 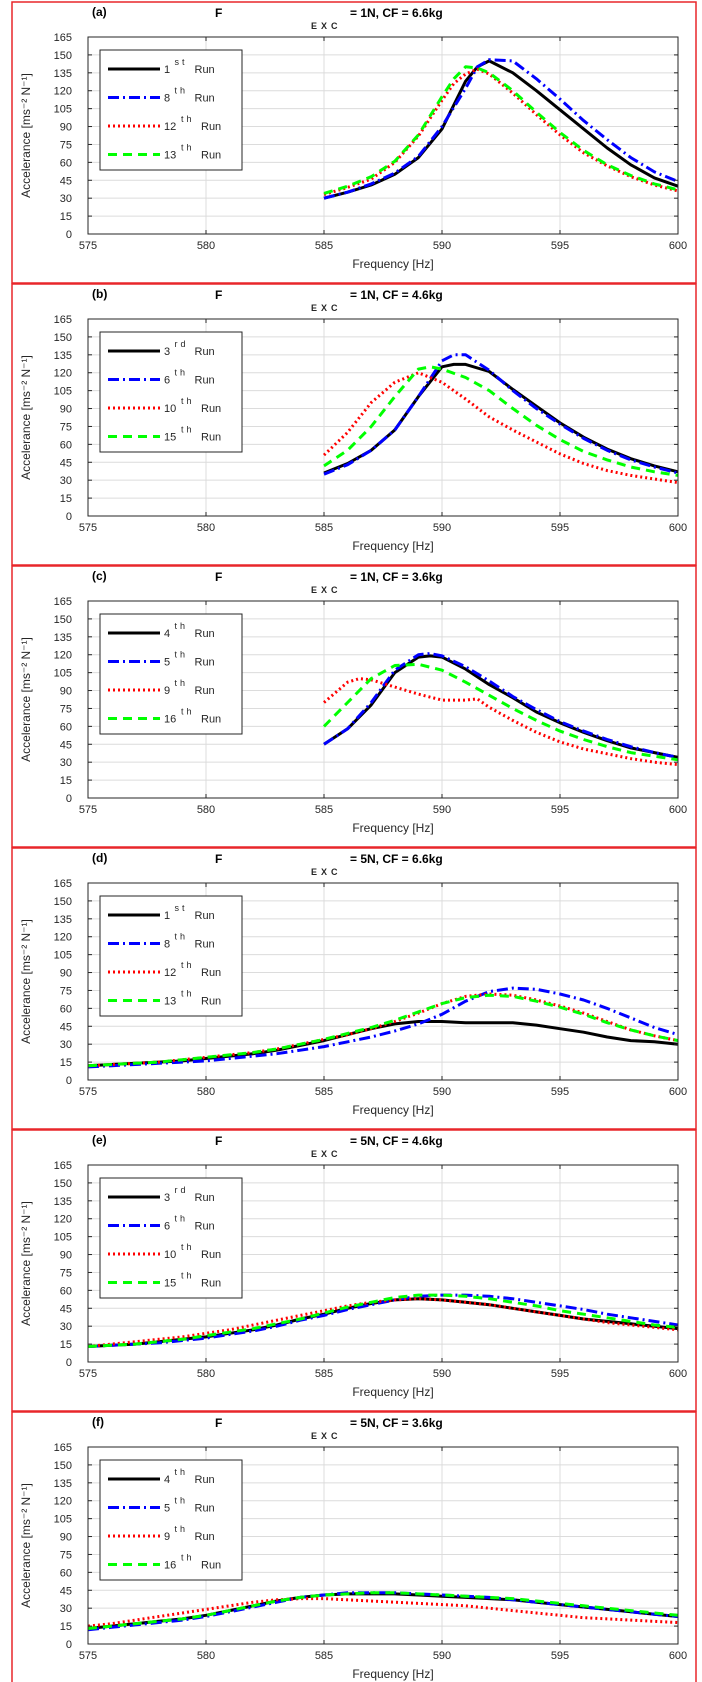 What do you see at coordinates (171, 1238) in the screenshot?
I see `legend-box` at bounding box center [171, 1238].